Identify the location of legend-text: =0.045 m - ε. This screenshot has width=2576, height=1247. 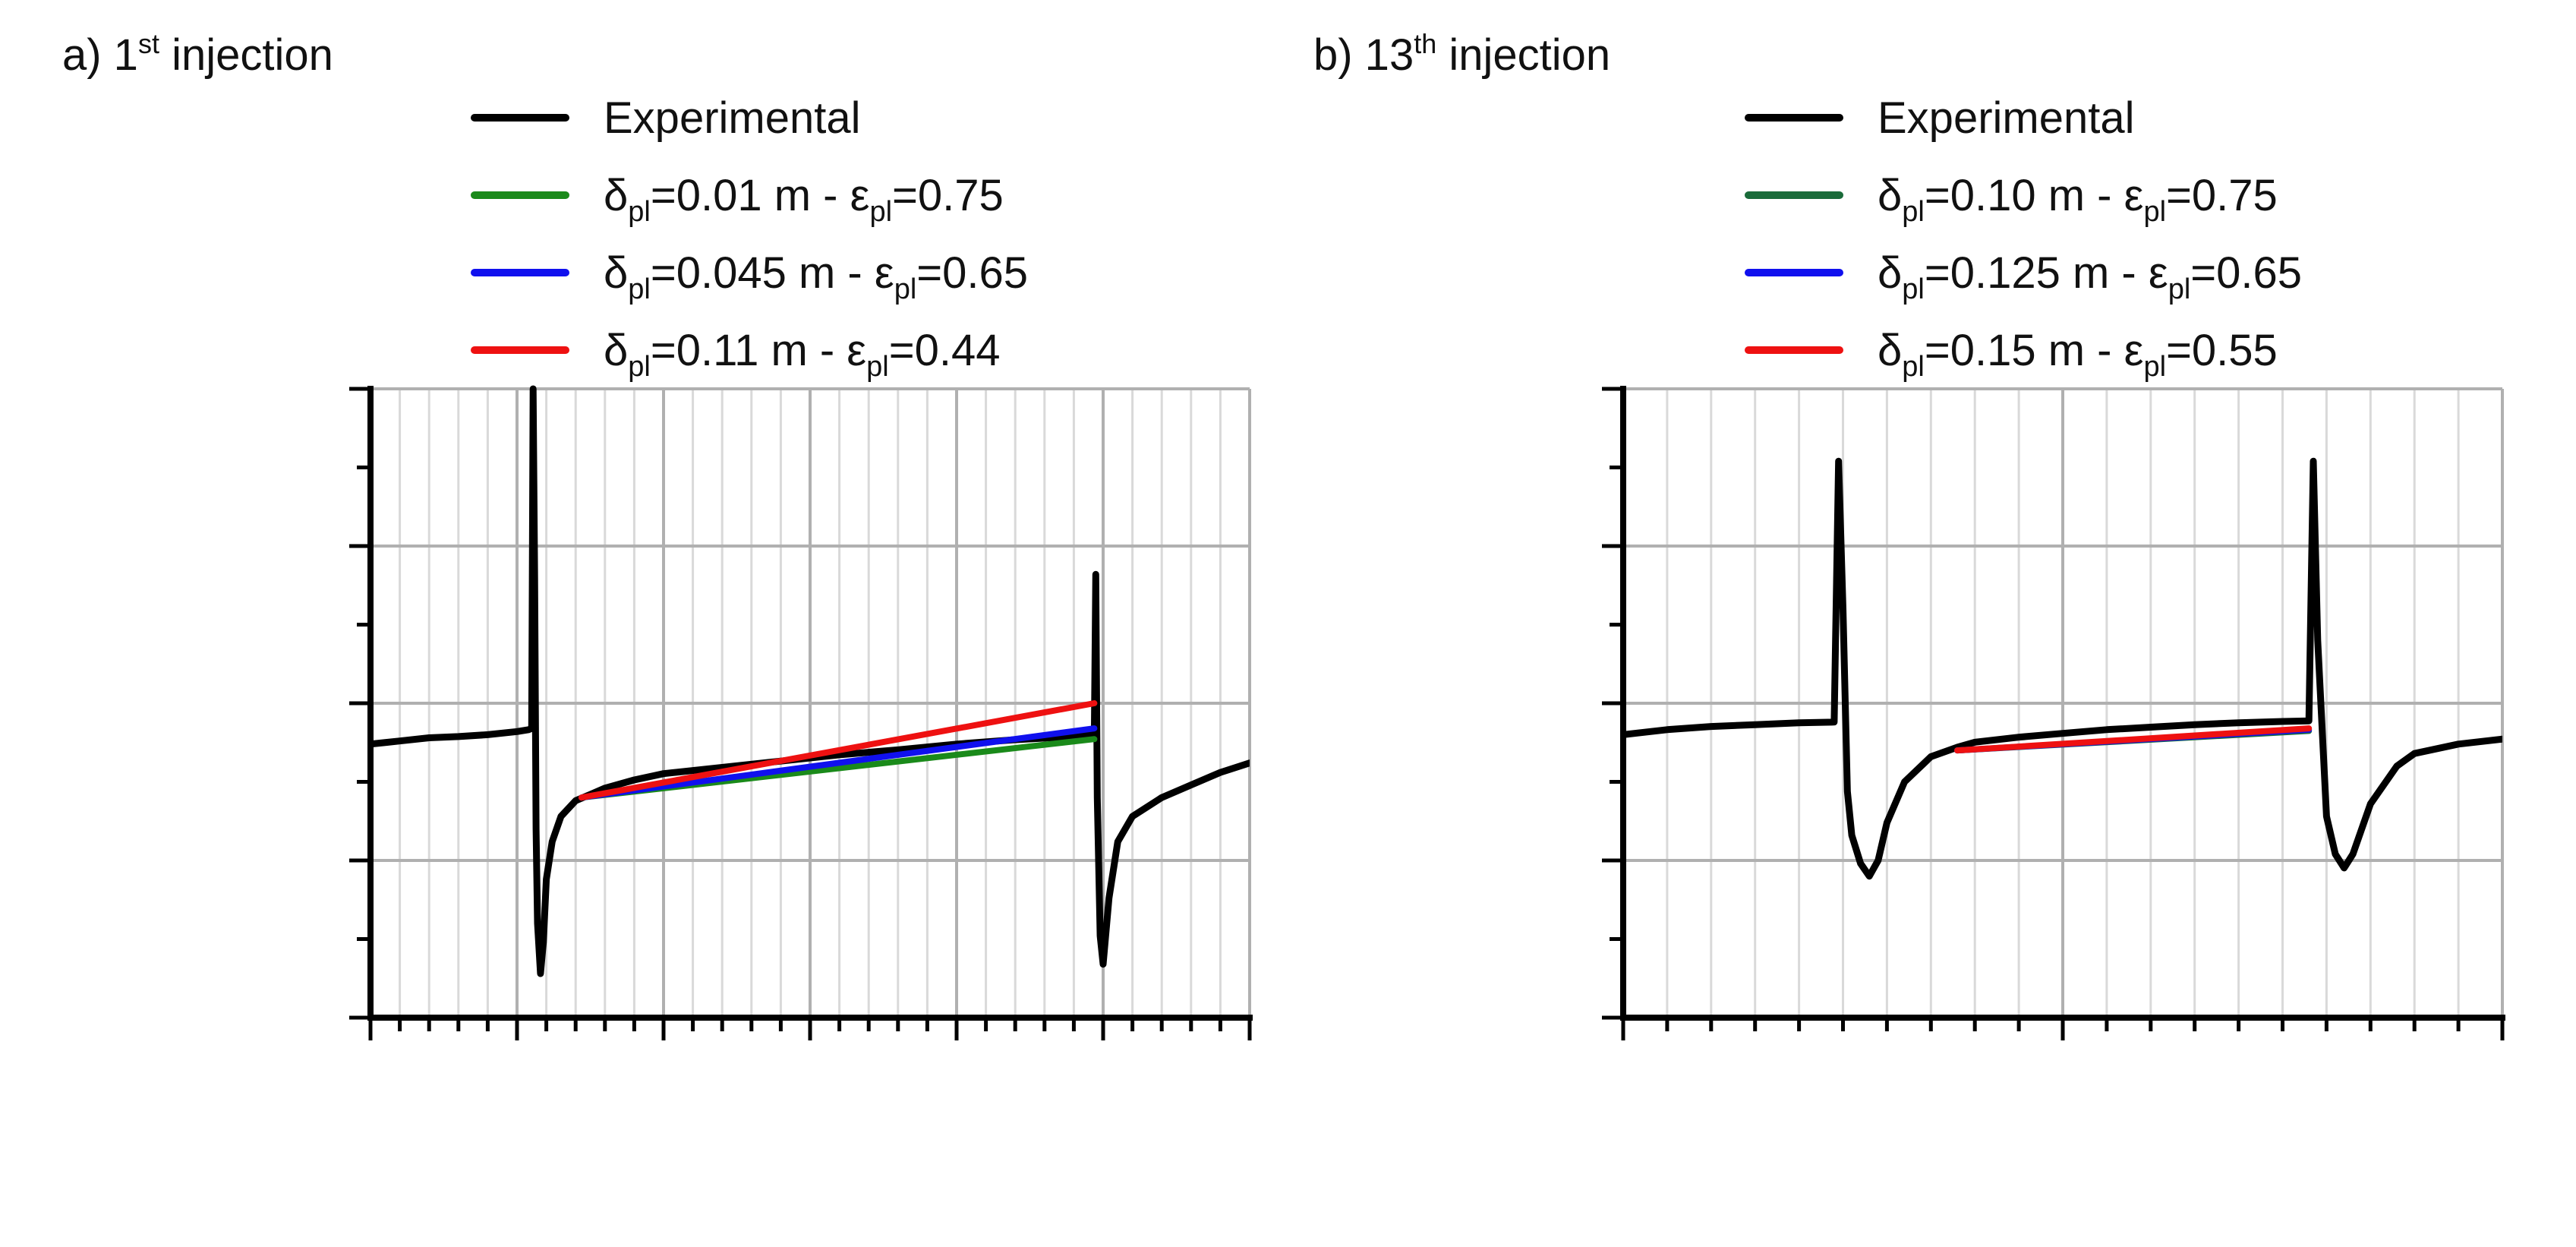
(772, 273).